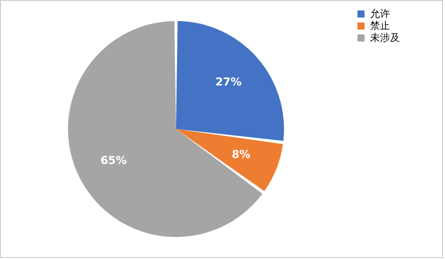  What do you see at coordinates (380, 14) in the screenshot?
I see `legend-label: 允许` at bounding box center [380, 14].